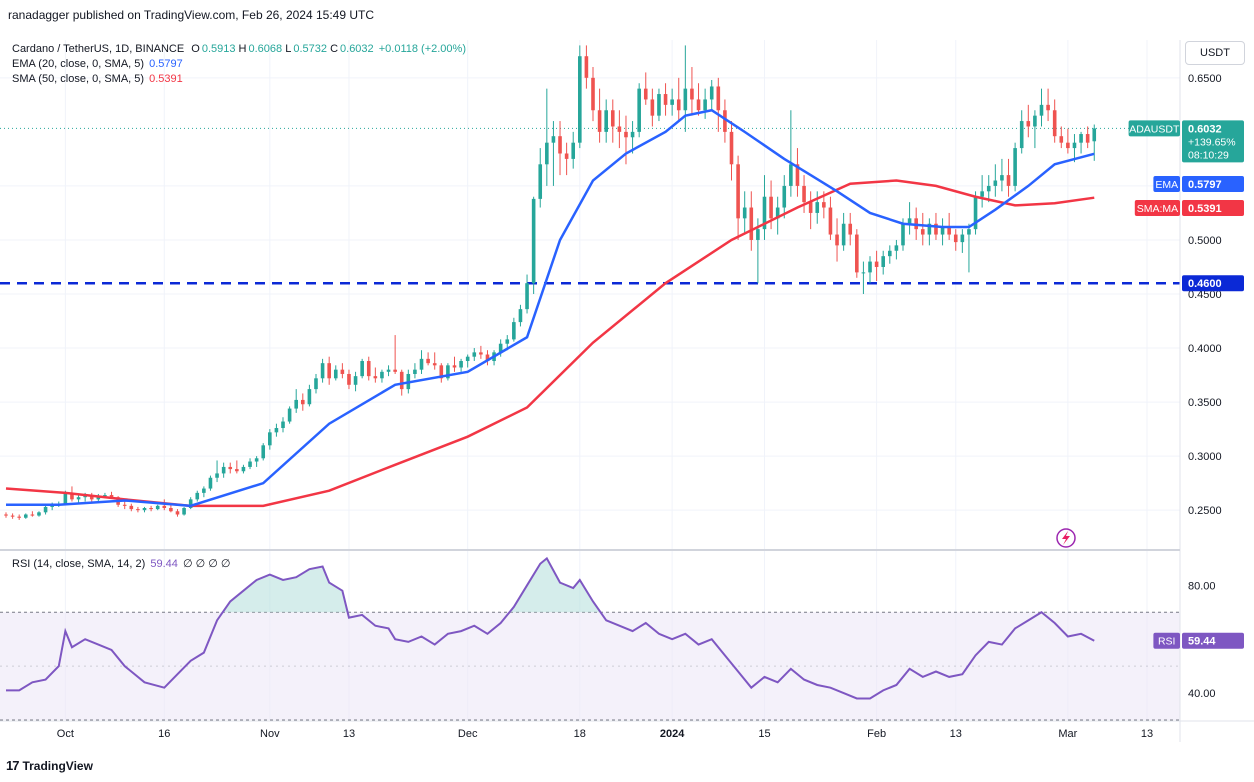 This screenshot has height=782, width=1254. I want to click on price-tick-label: 0.2500, so click(1205, 511).